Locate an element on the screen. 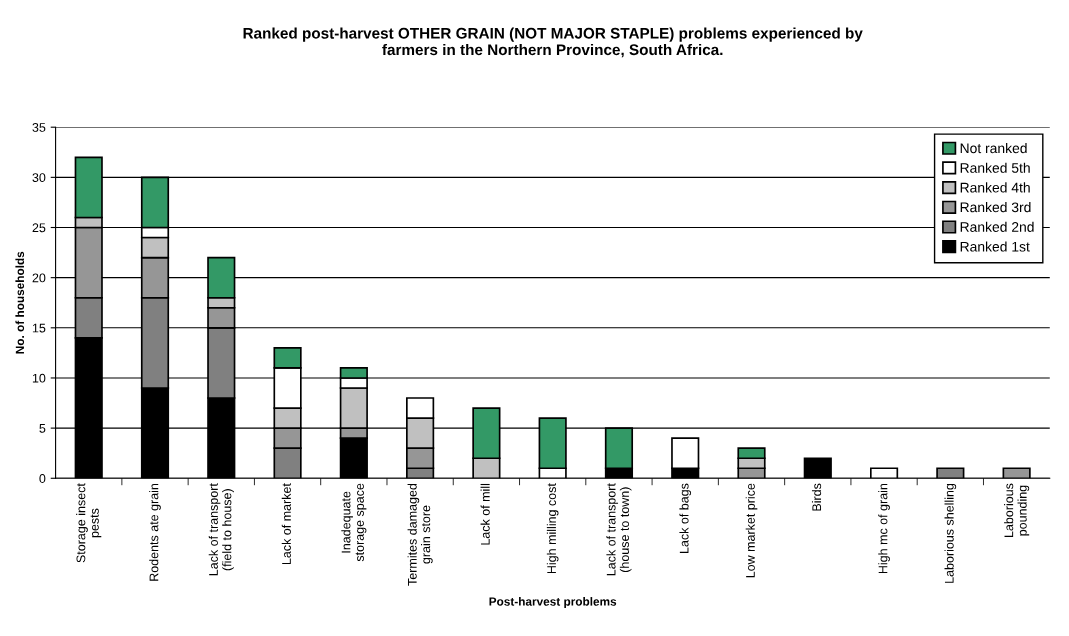 Image resolution: width=1069 pixels, height=636 pixels. chart-title: Ranked post-harvest OTHER GRAIN (NOT MAJOR STAPLE) problems experienced by farmers in the Northern Province, South Africa. is located at coordinates (553, 42).